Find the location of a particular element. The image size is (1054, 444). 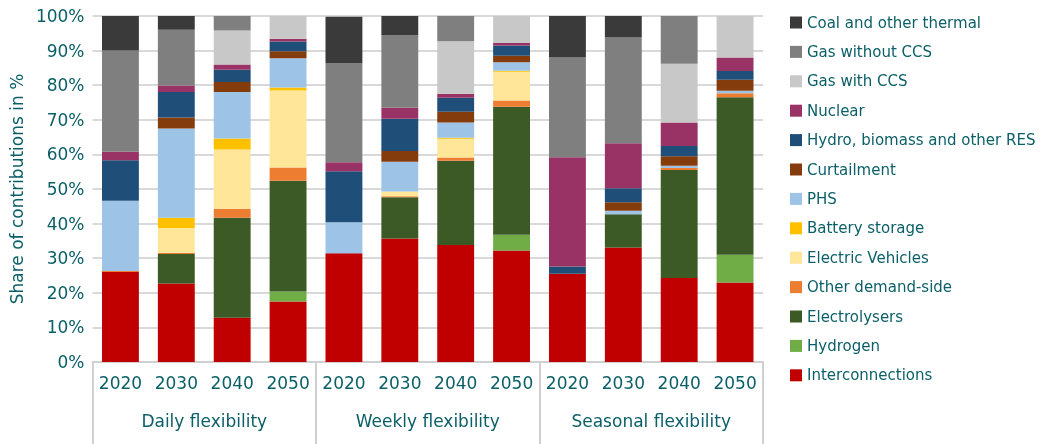

y-tick-label: 40% is located at coordinates (65, 223).